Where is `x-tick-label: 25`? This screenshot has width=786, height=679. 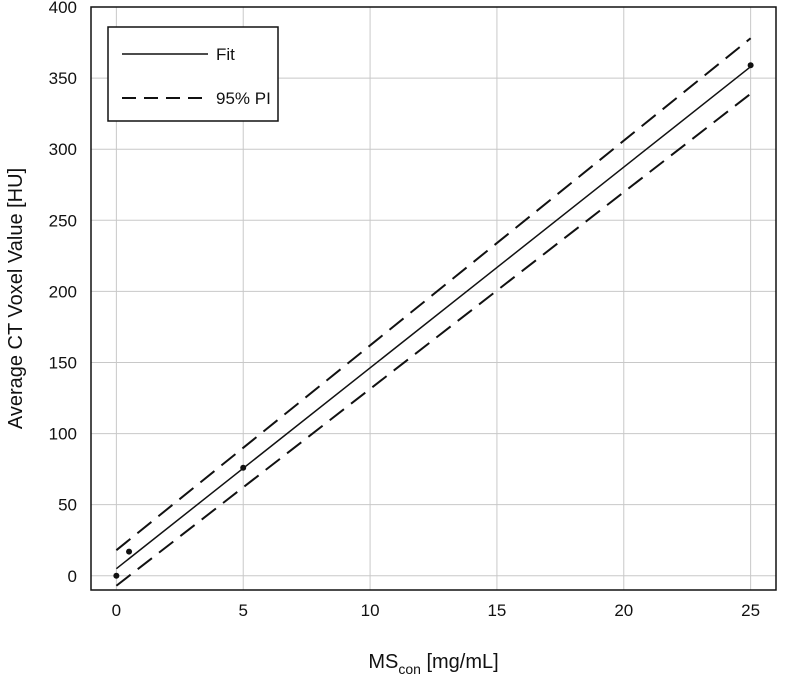 x-tick-label: 25 is located at coordinates (750, 610).